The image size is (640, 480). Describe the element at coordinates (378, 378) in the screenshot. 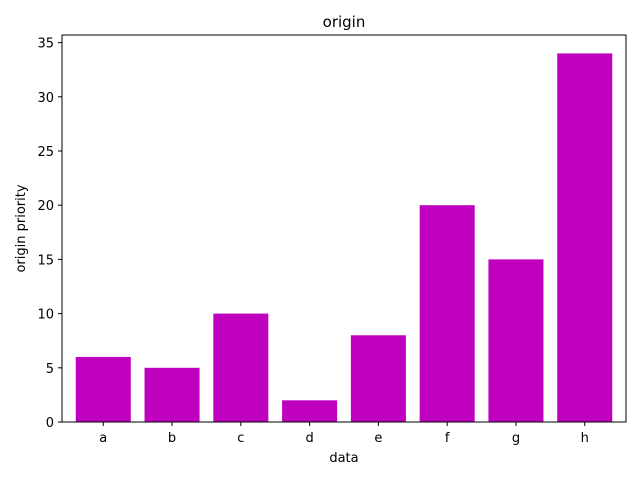

I see `bar-e` at that location.